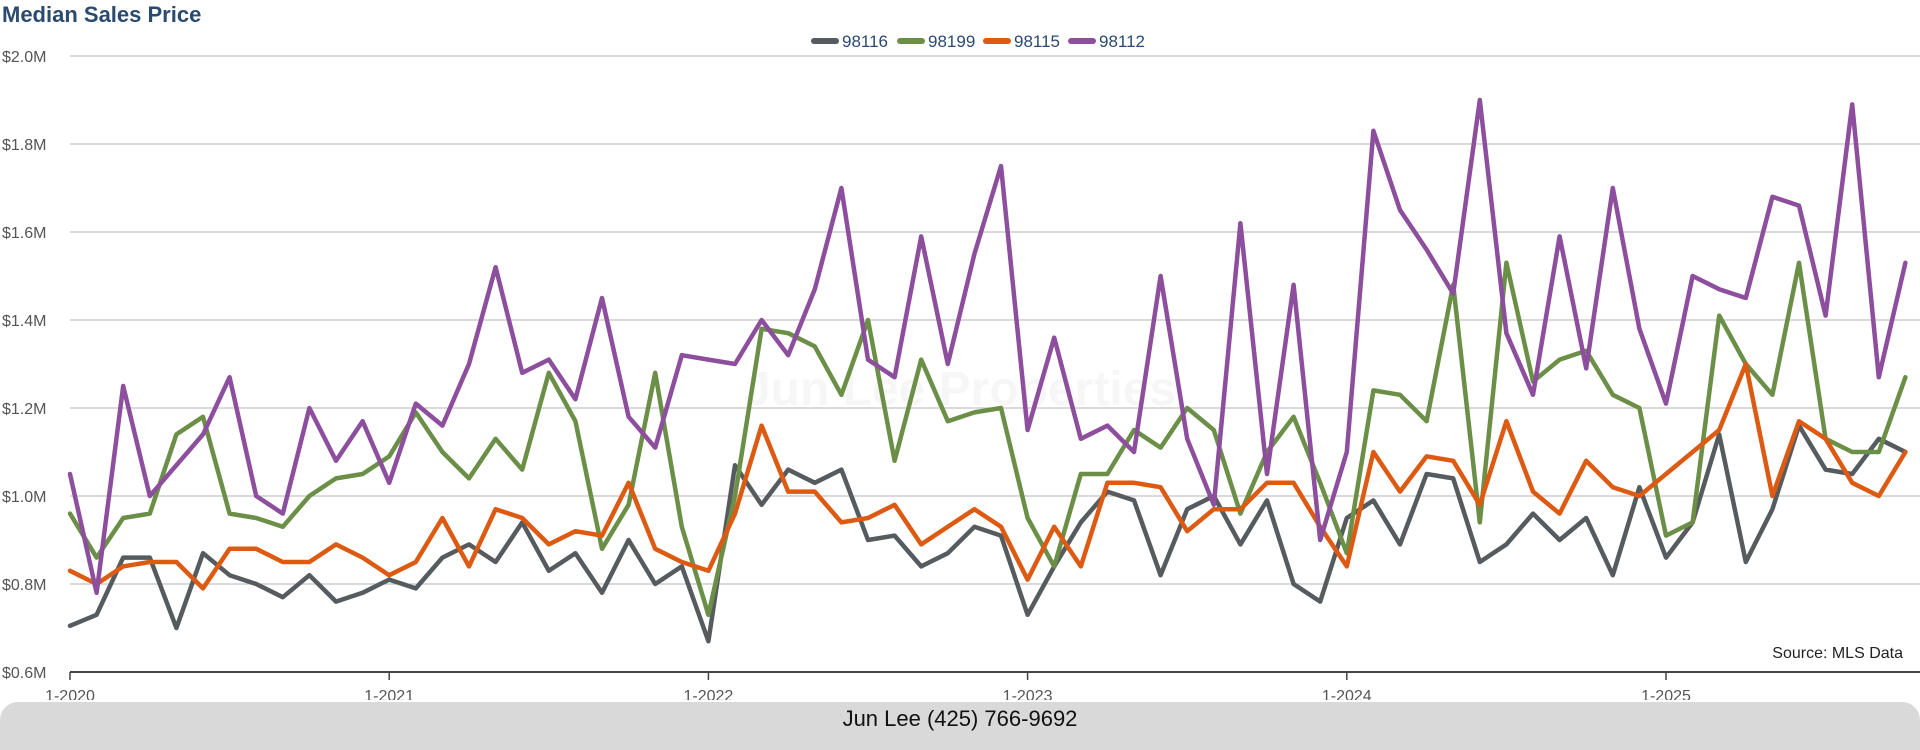  I want to click on legend-item-98115: 98115, so click(1021, 41).